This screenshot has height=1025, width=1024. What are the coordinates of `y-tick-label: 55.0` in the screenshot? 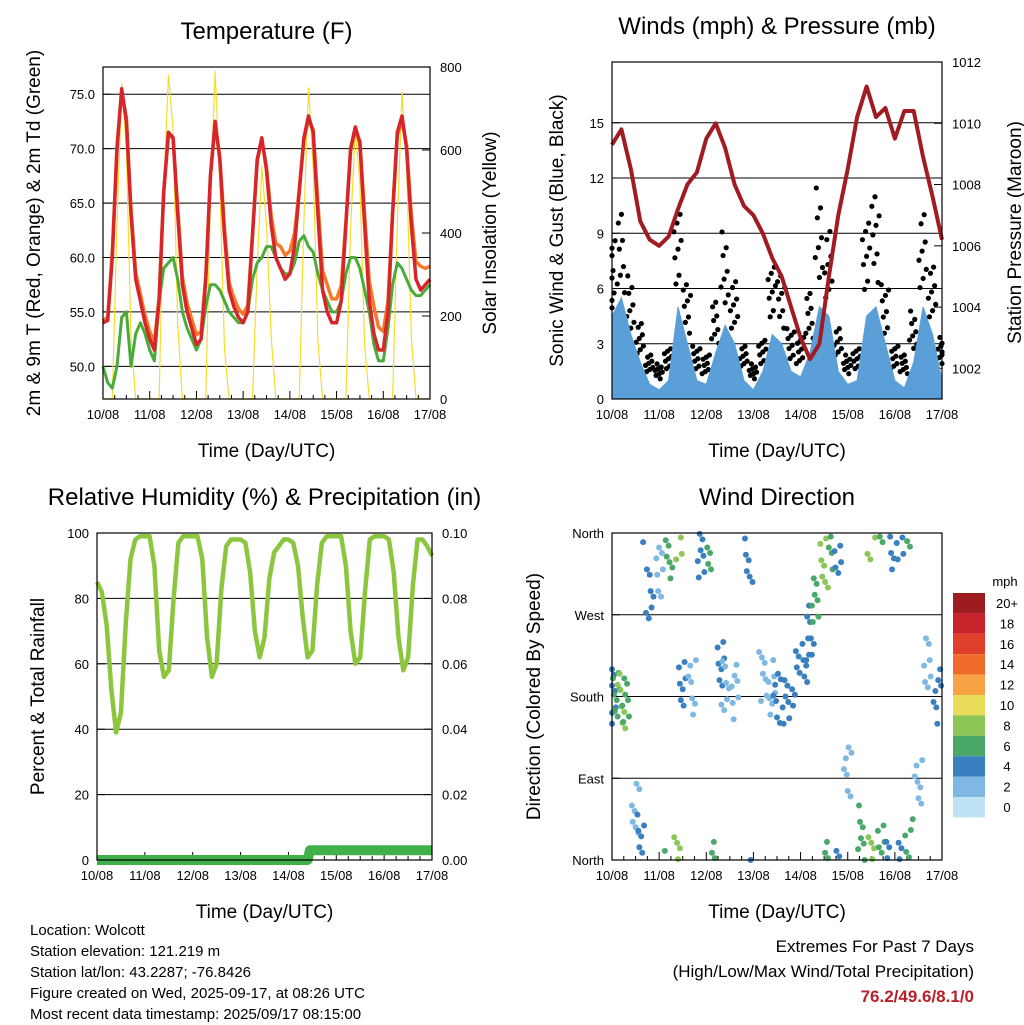 It's located at (82, 312).